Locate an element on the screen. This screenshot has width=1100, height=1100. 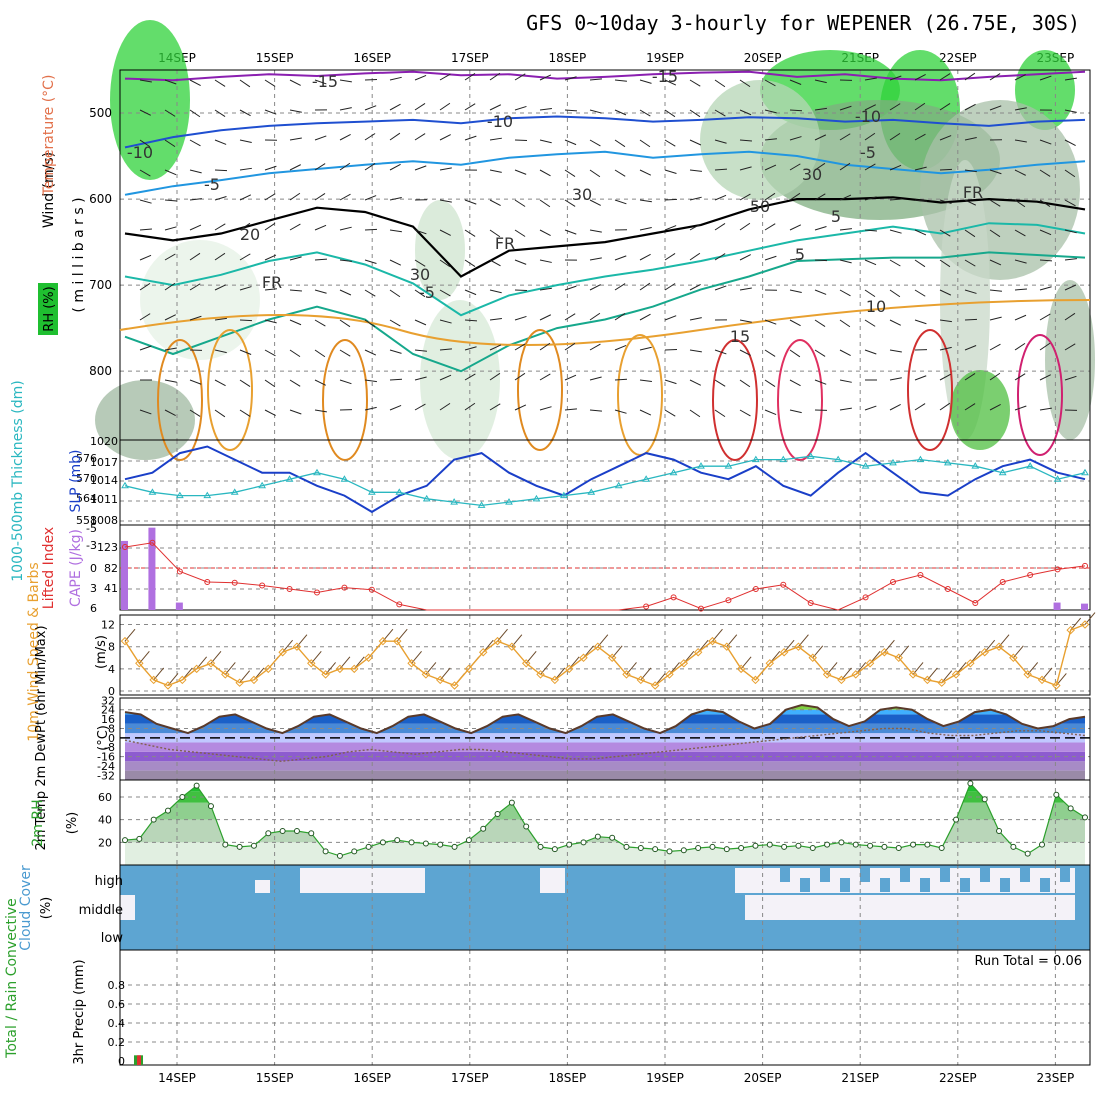
series-line is located at coordinates (605, 481).